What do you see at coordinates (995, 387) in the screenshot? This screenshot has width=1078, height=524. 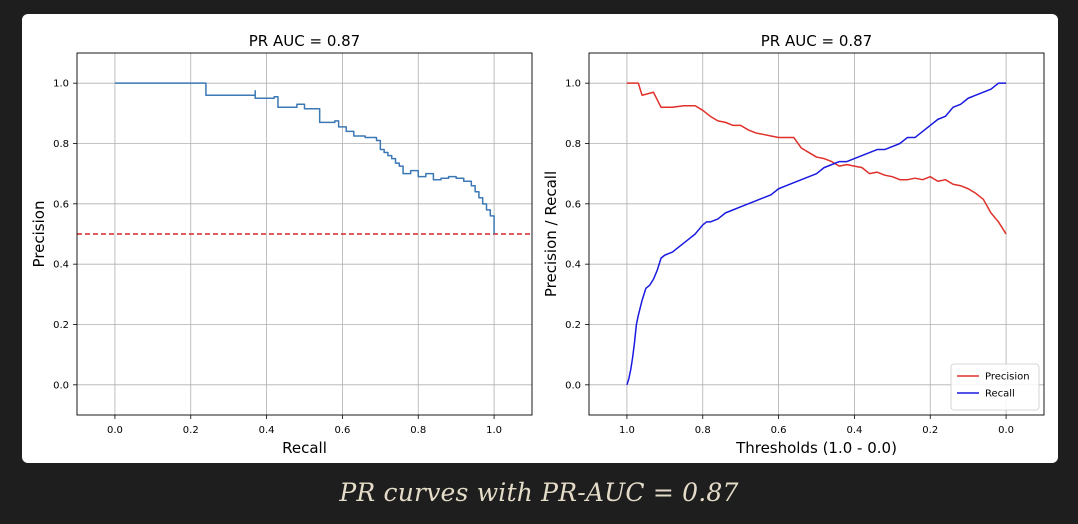 I see `legend: Precision Recall` at bounding box center [995, 387].